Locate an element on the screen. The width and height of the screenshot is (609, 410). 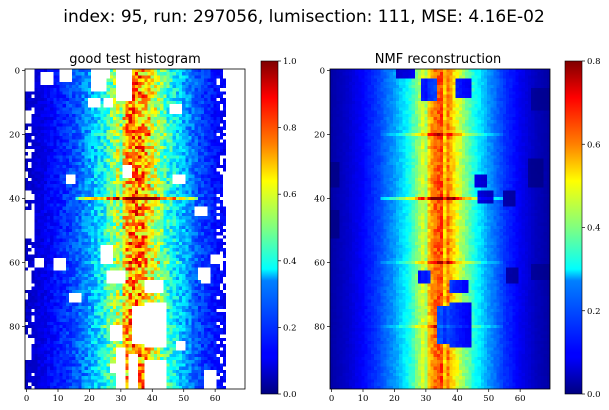
right-x-tick-label: 0 is located at coordinates (331, 399).